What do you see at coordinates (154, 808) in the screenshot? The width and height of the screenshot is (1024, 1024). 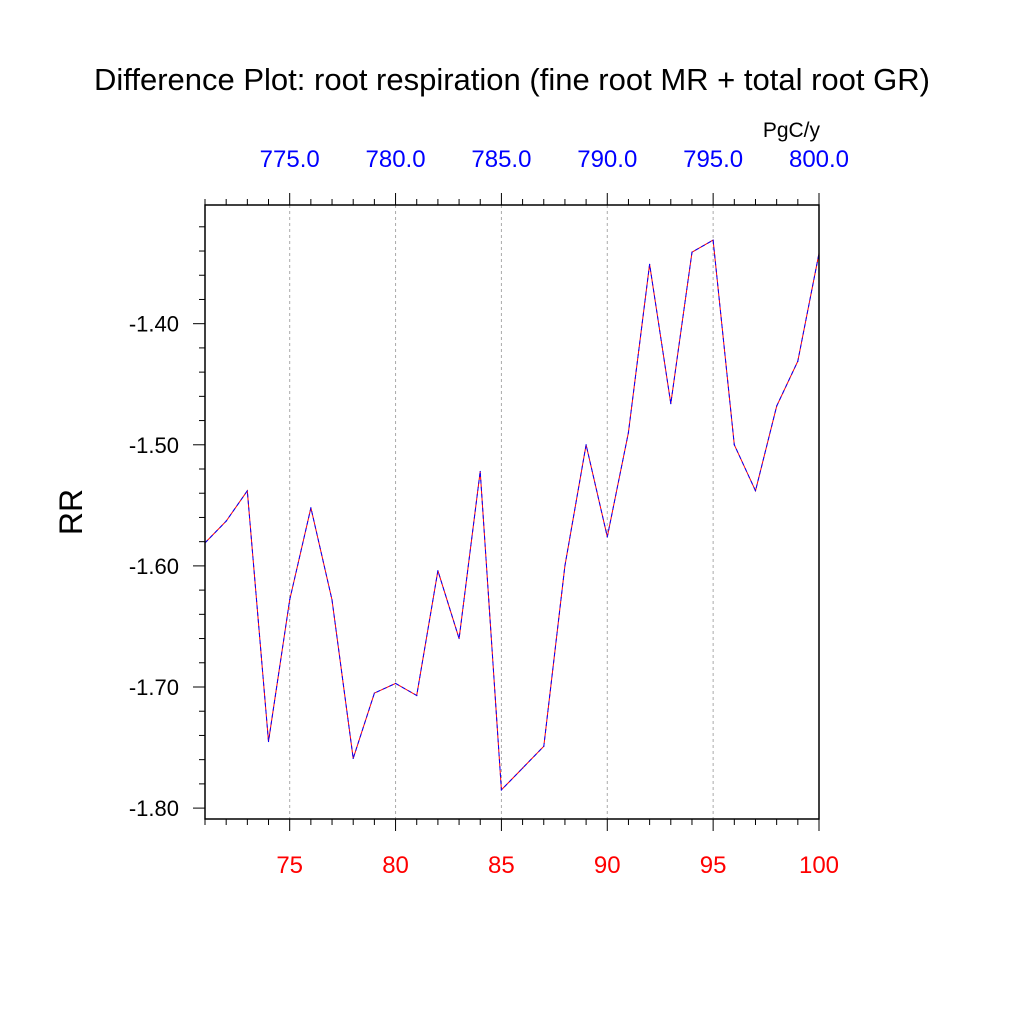 I see `y-tick-label: -1.80` at bounding box center [154, 808].